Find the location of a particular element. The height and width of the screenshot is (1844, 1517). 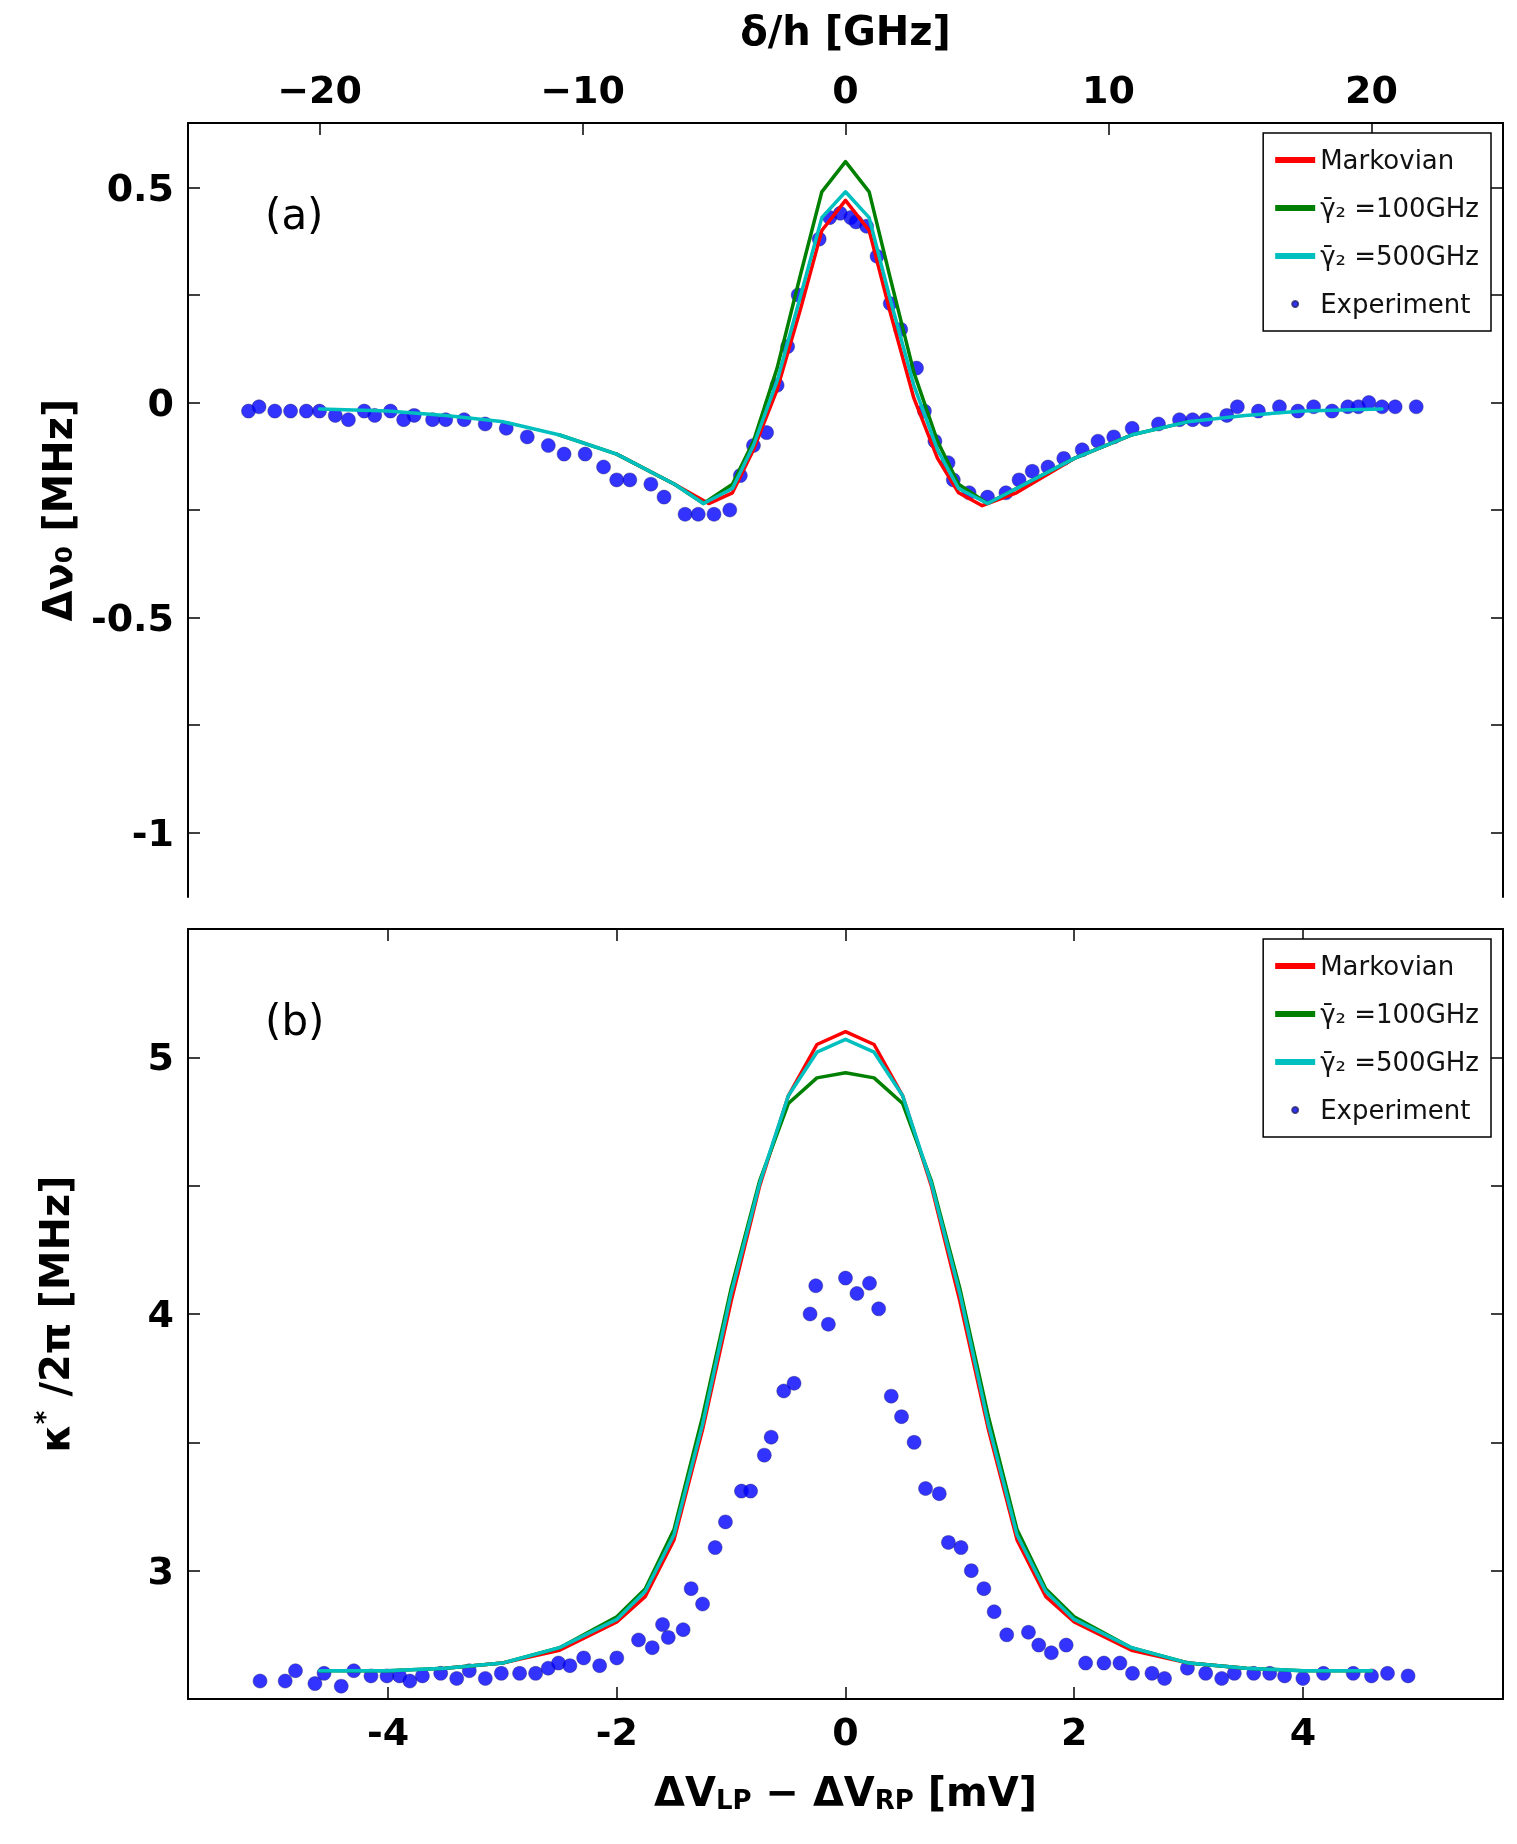

x-tick-label: 20 is located at coordinates (1371, 90).